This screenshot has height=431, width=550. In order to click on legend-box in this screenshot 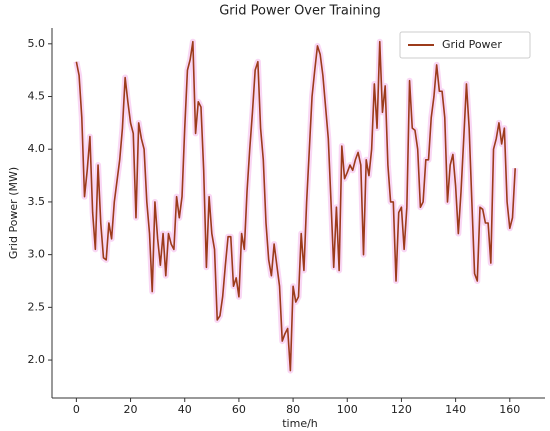, I will do `click(465, 45)`.